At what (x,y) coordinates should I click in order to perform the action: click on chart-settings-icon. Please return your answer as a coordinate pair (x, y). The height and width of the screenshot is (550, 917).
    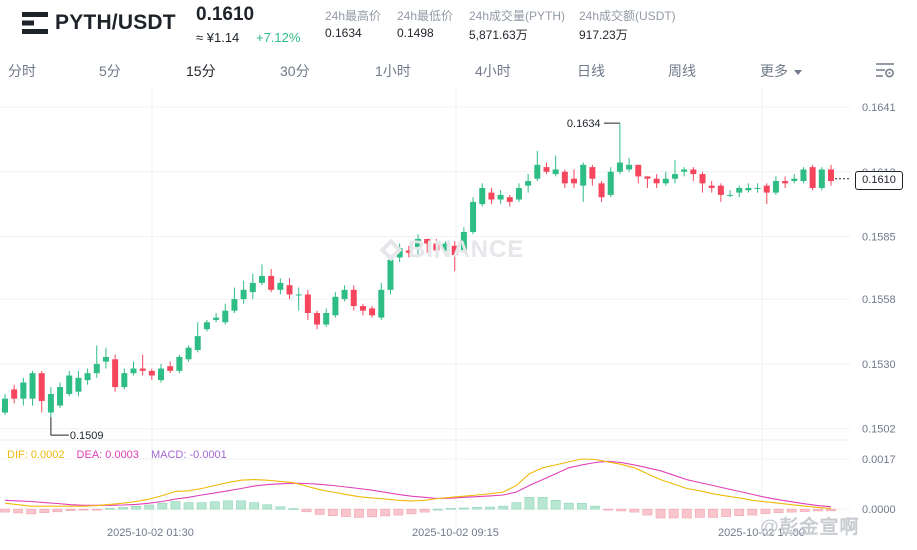
    Looking at the image, I should click on (885, 70).